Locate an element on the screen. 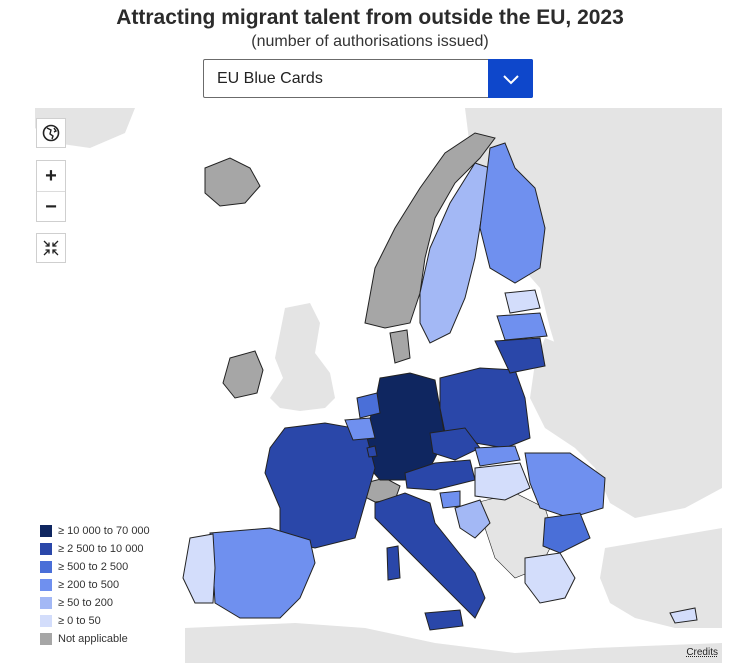 The height and width of the screenshot is (666, 740). legend-item: ≥ 50 to 200 is located at coordinates (76, 603).